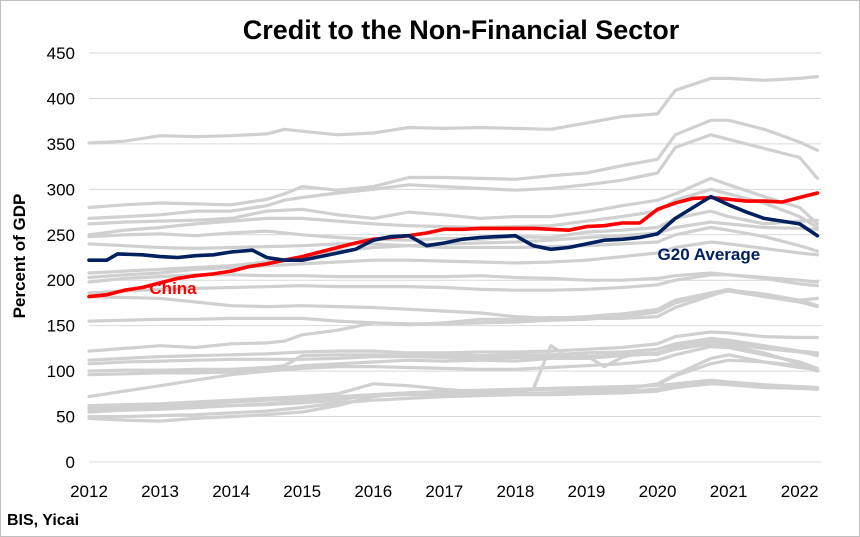 Image resolution: width=860 pixels, height=537 pixels. What do you see at coordinates (173, 288) in the screenshot?
I see `china-series-label: China` at bounding box center [173, 288].